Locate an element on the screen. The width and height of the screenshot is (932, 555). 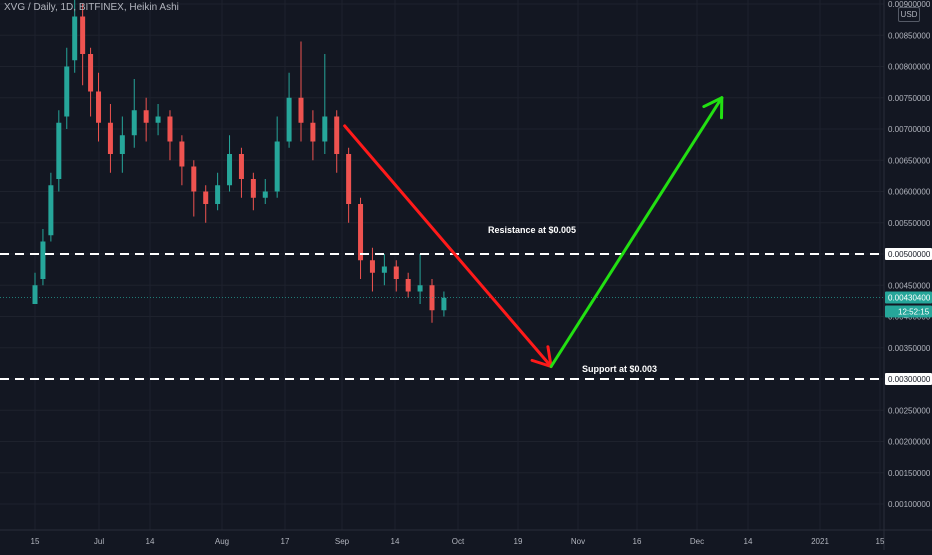
support-annotation: Support at $0.003 is located at coordinates (619, 369).